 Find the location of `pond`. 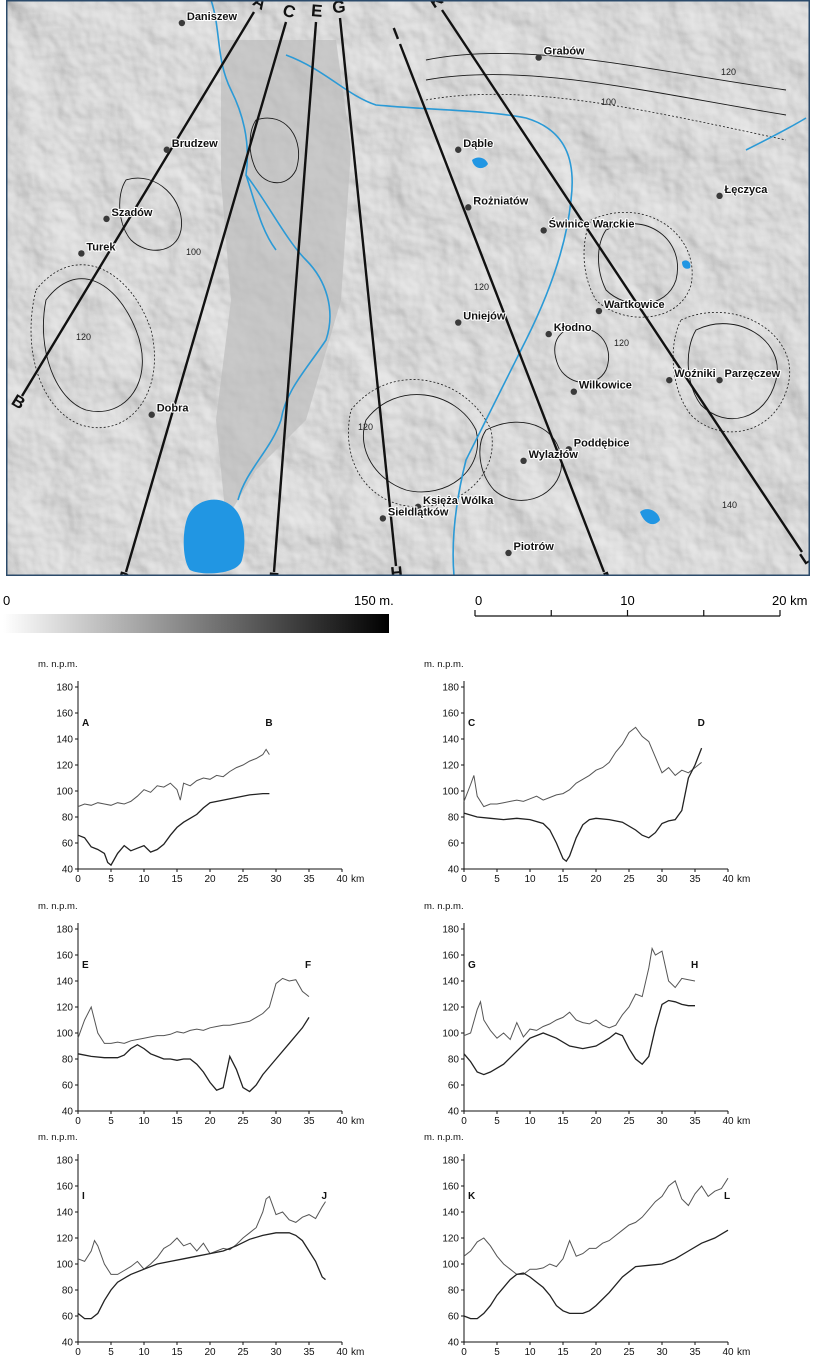

pond is located at coordinates (480, 163).